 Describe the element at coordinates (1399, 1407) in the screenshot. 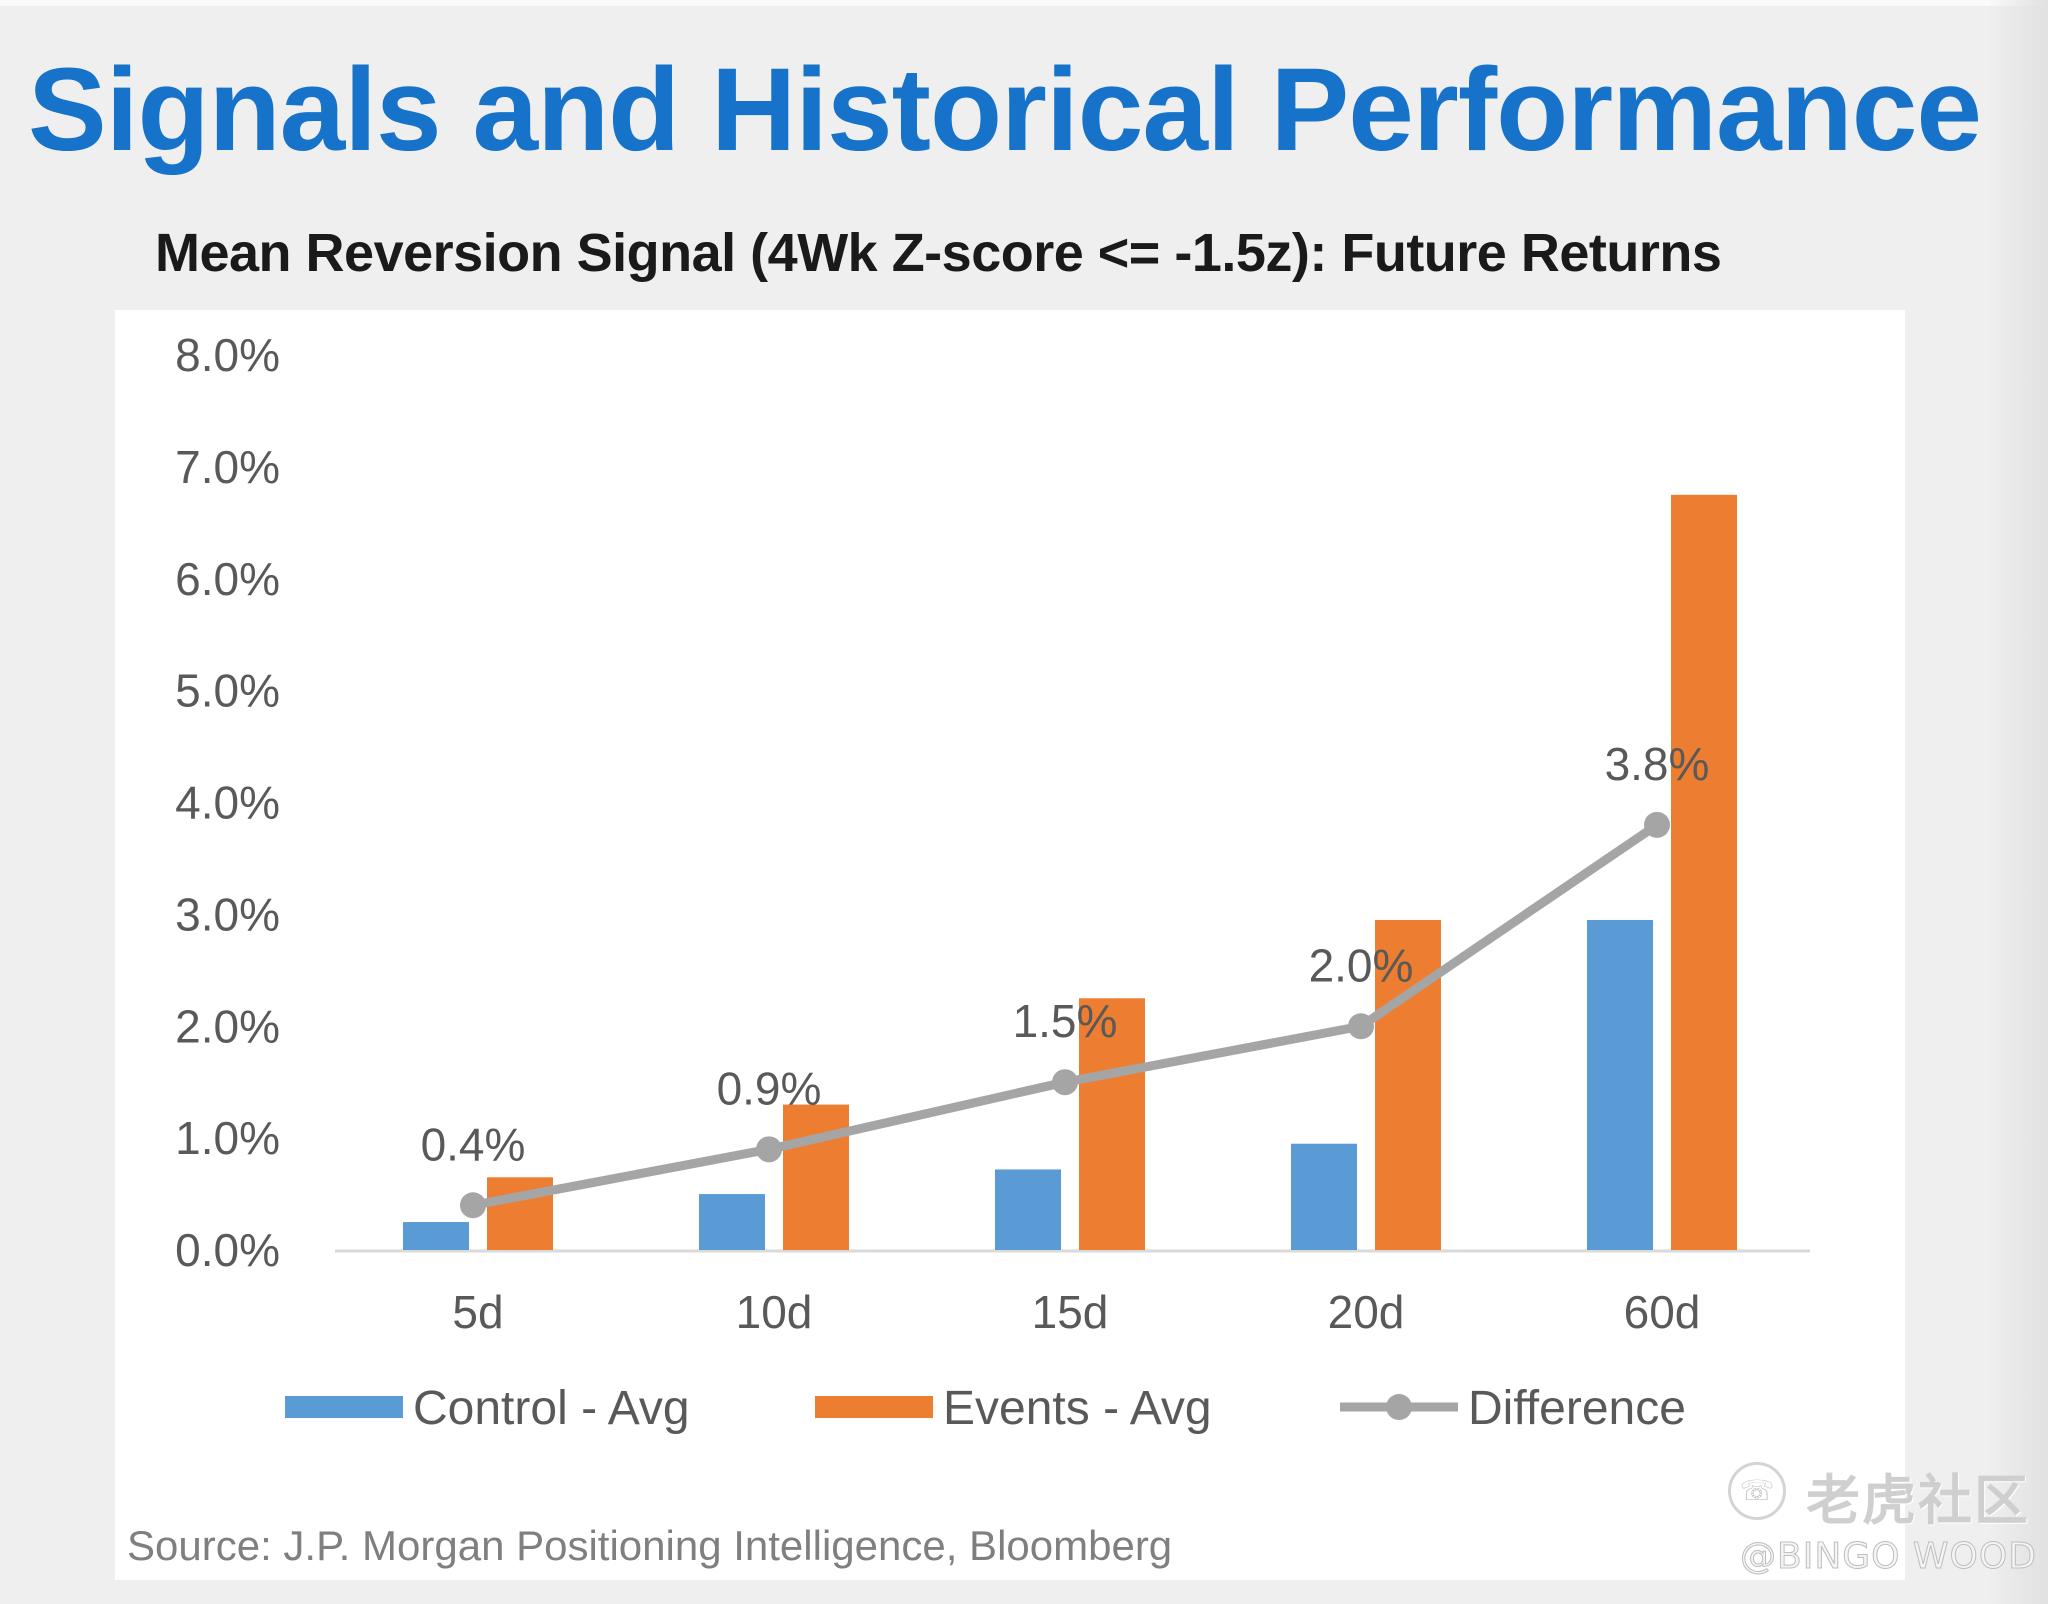

I see `legend-marker` at that location.